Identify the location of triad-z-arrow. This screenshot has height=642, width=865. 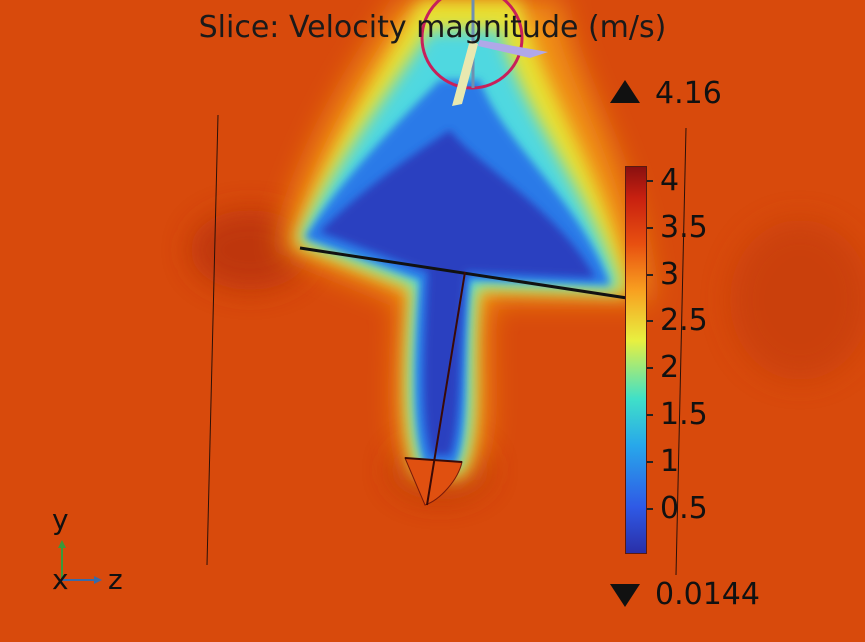
(98, 580).